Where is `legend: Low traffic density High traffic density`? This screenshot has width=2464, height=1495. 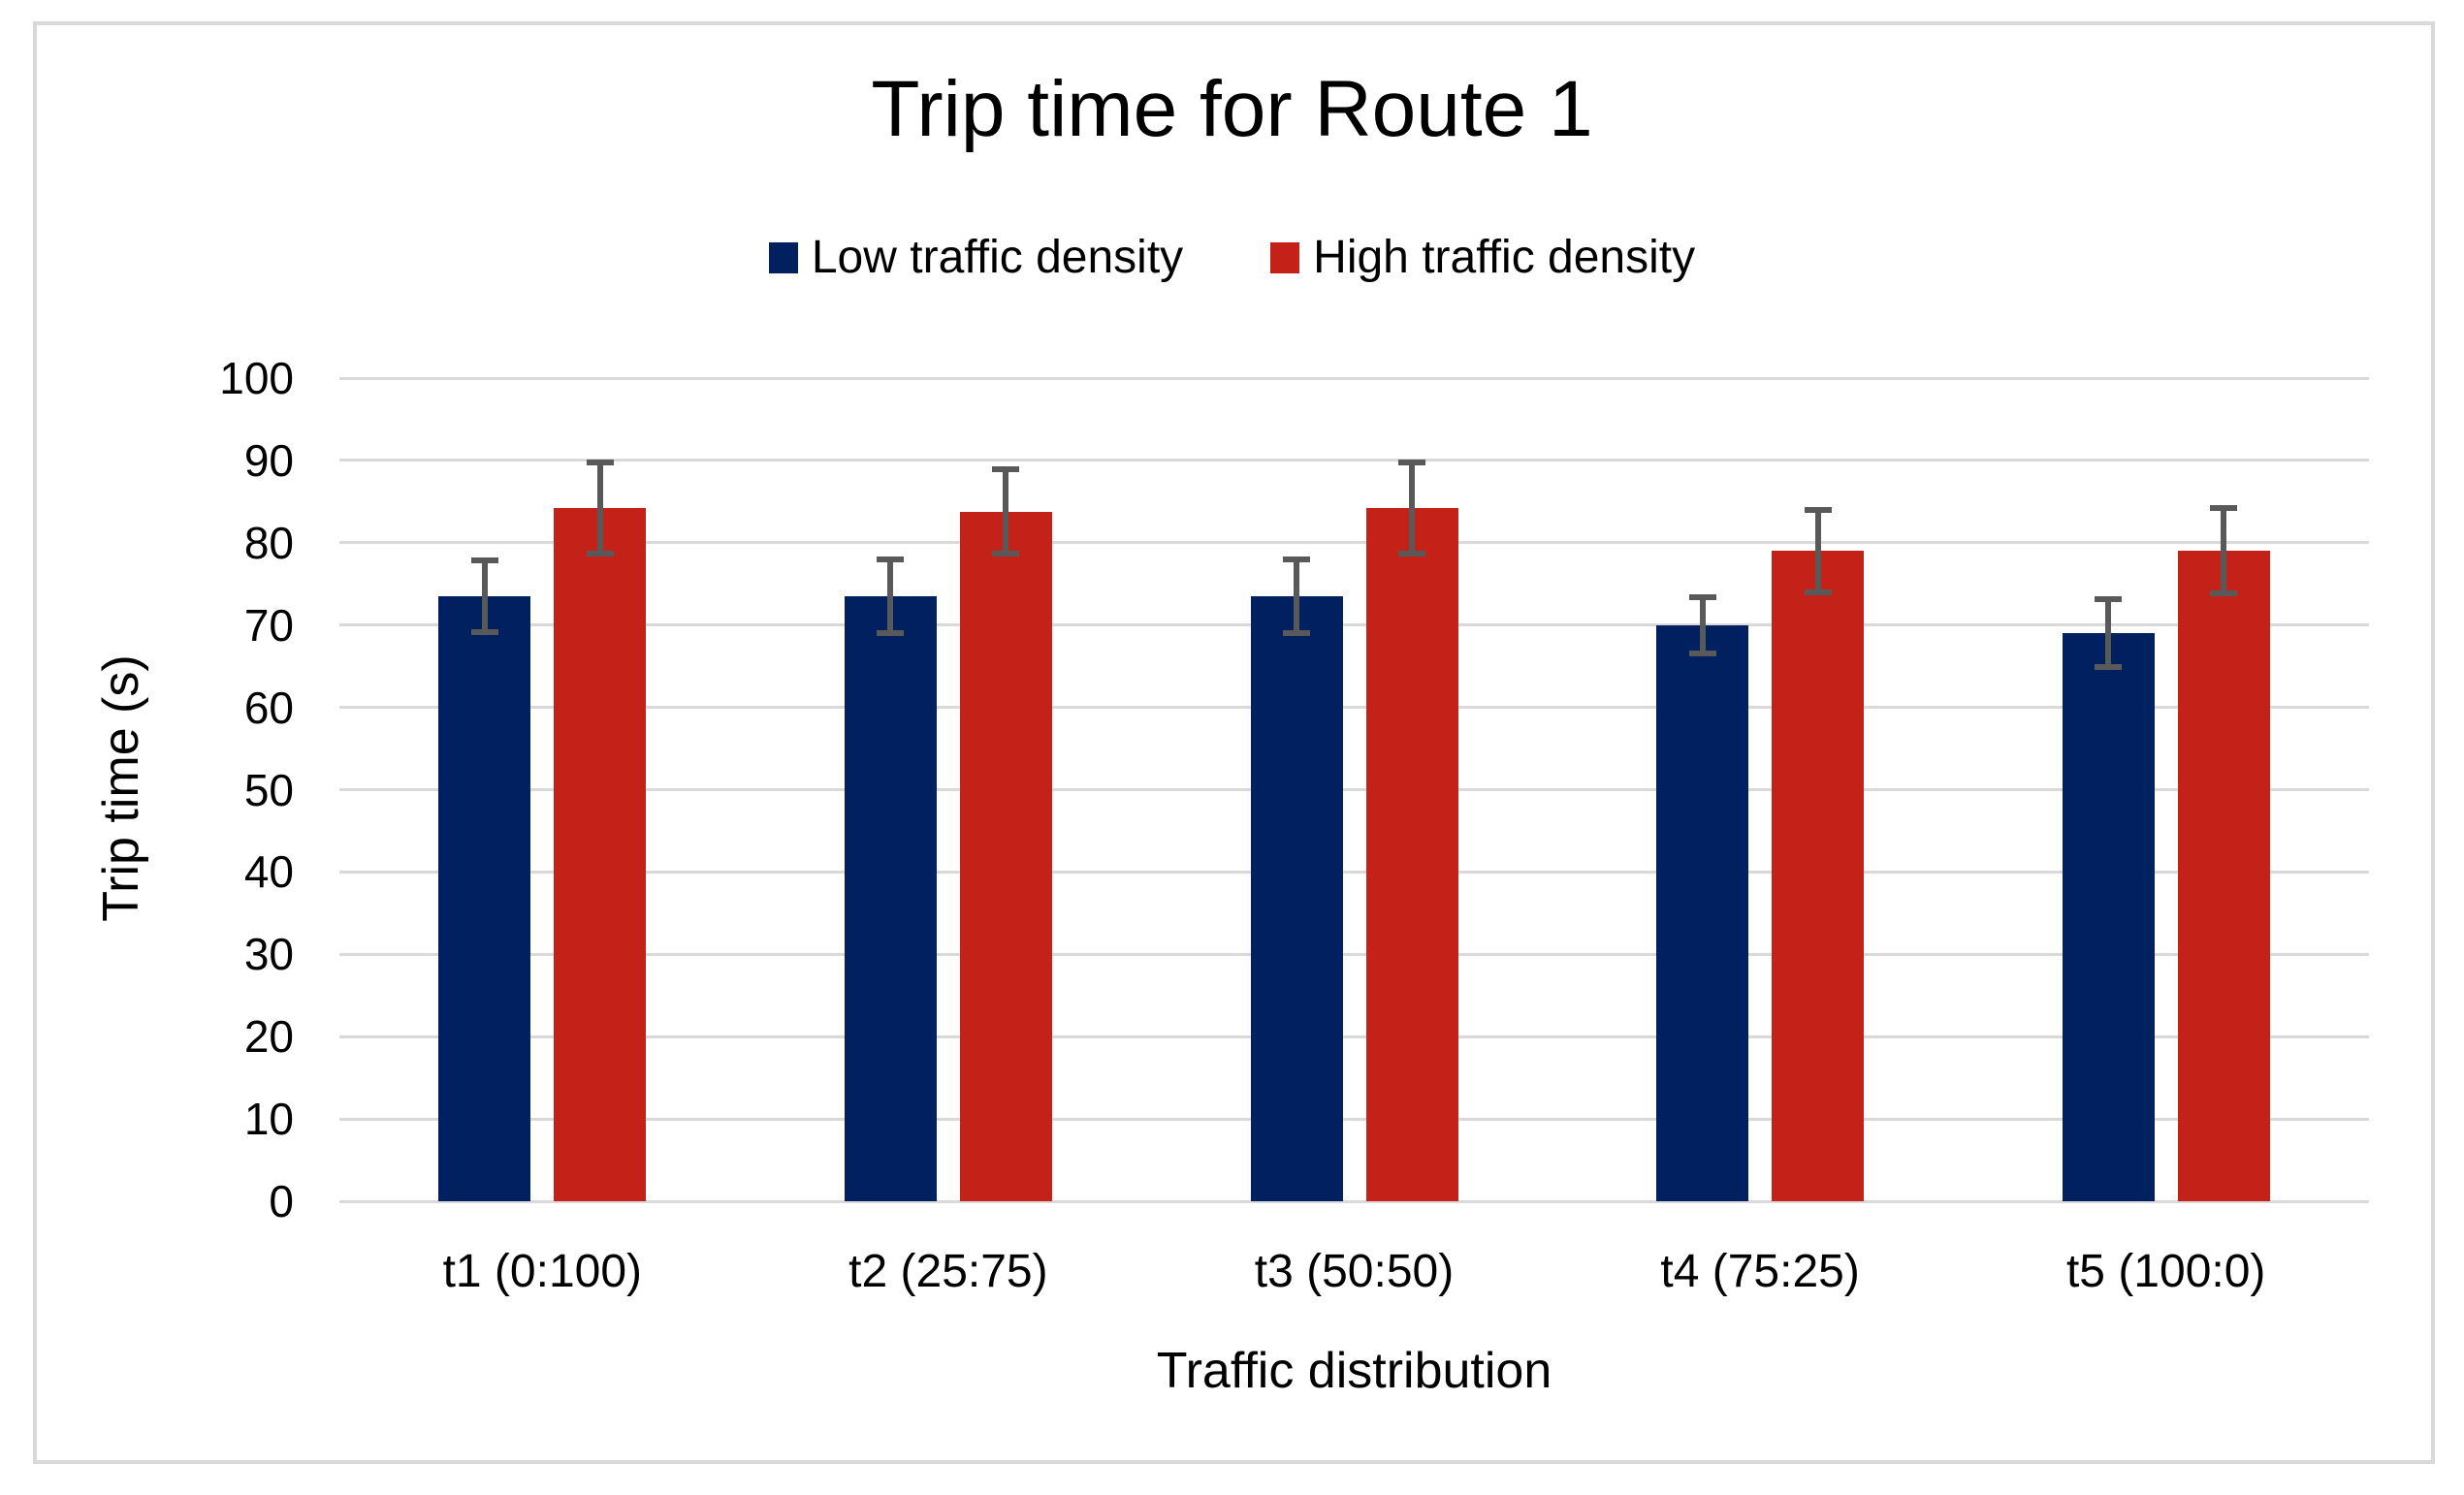 legend: Low traffic density High traffic density is located at coordinates (1232, 257).